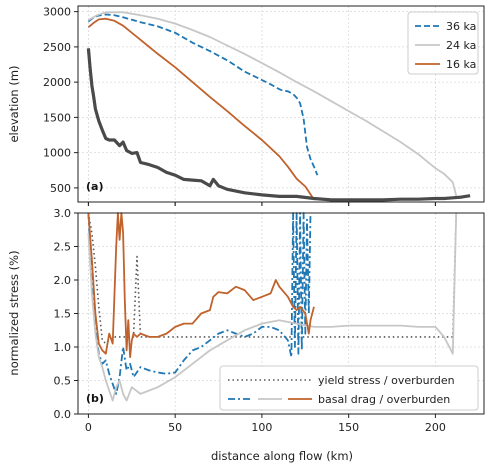  I want to click on y-tick-label: 0.5, so click(63, 381).